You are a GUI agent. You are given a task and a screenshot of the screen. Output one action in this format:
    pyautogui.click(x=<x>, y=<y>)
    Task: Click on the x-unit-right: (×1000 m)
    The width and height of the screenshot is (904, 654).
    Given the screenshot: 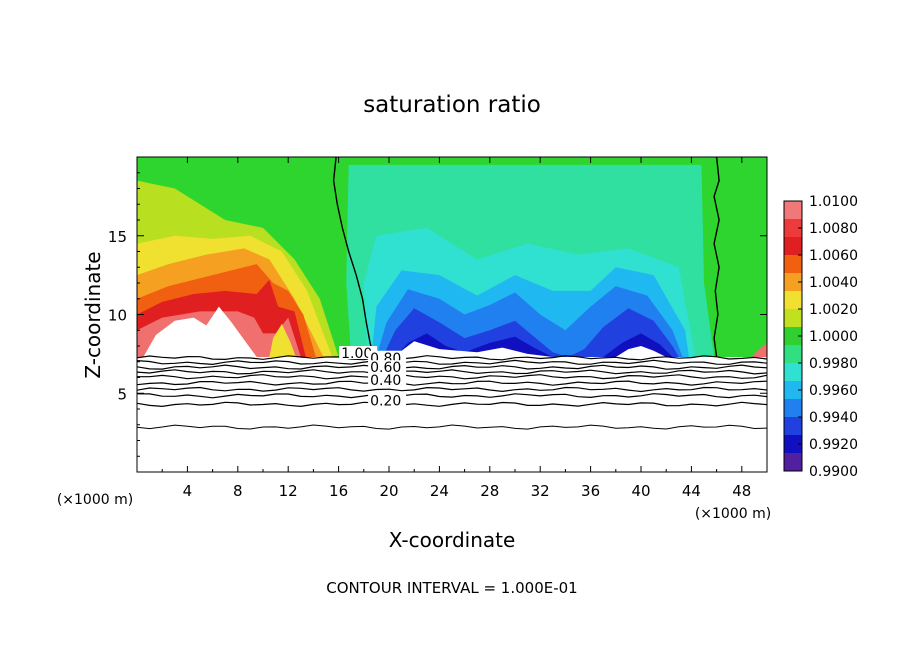 What is the action you would take?
    pyautogui.click(x=733, y=514)
    